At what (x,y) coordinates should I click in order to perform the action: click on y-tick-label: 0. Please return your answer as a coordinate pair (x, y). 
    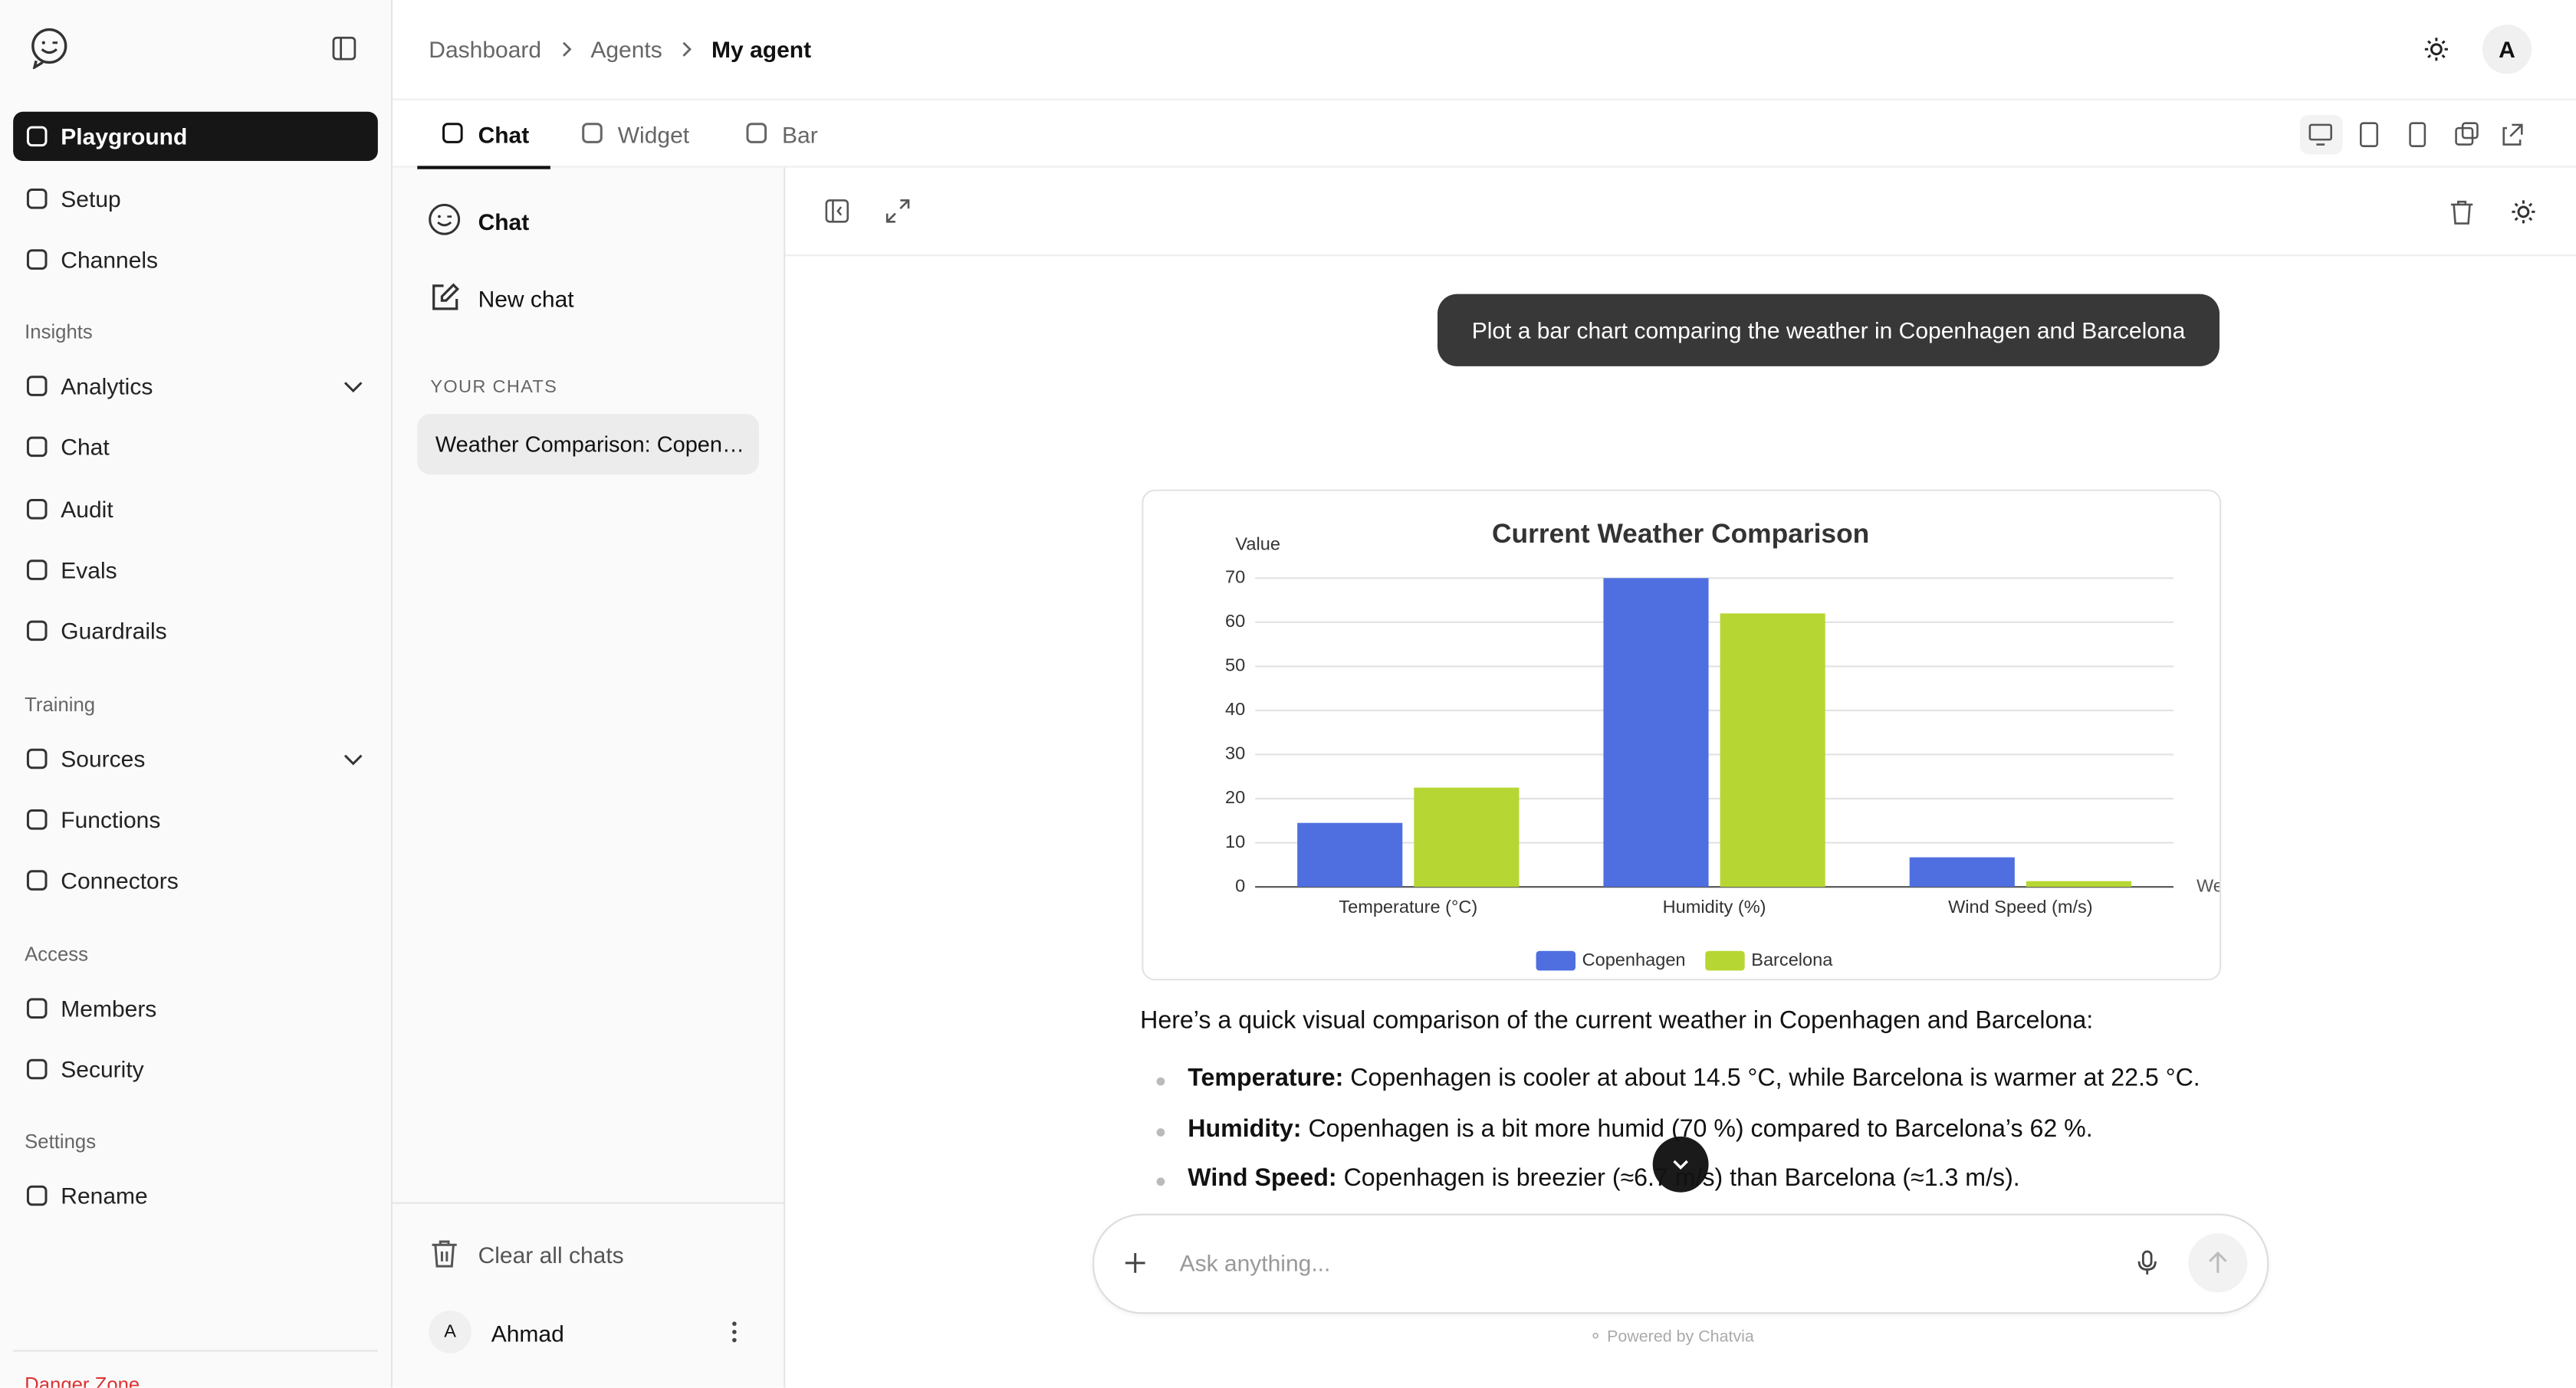
    Looking at the image, I should click on (1240, 885).